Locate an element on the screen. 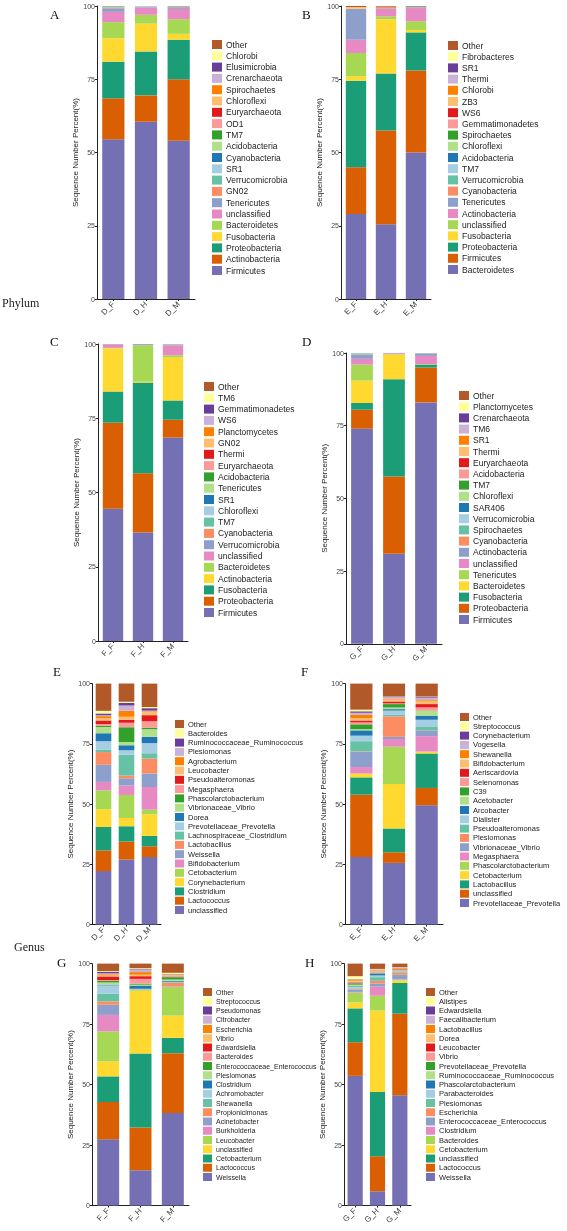  legend-label: TM7 is located at coordinates (482, 485).